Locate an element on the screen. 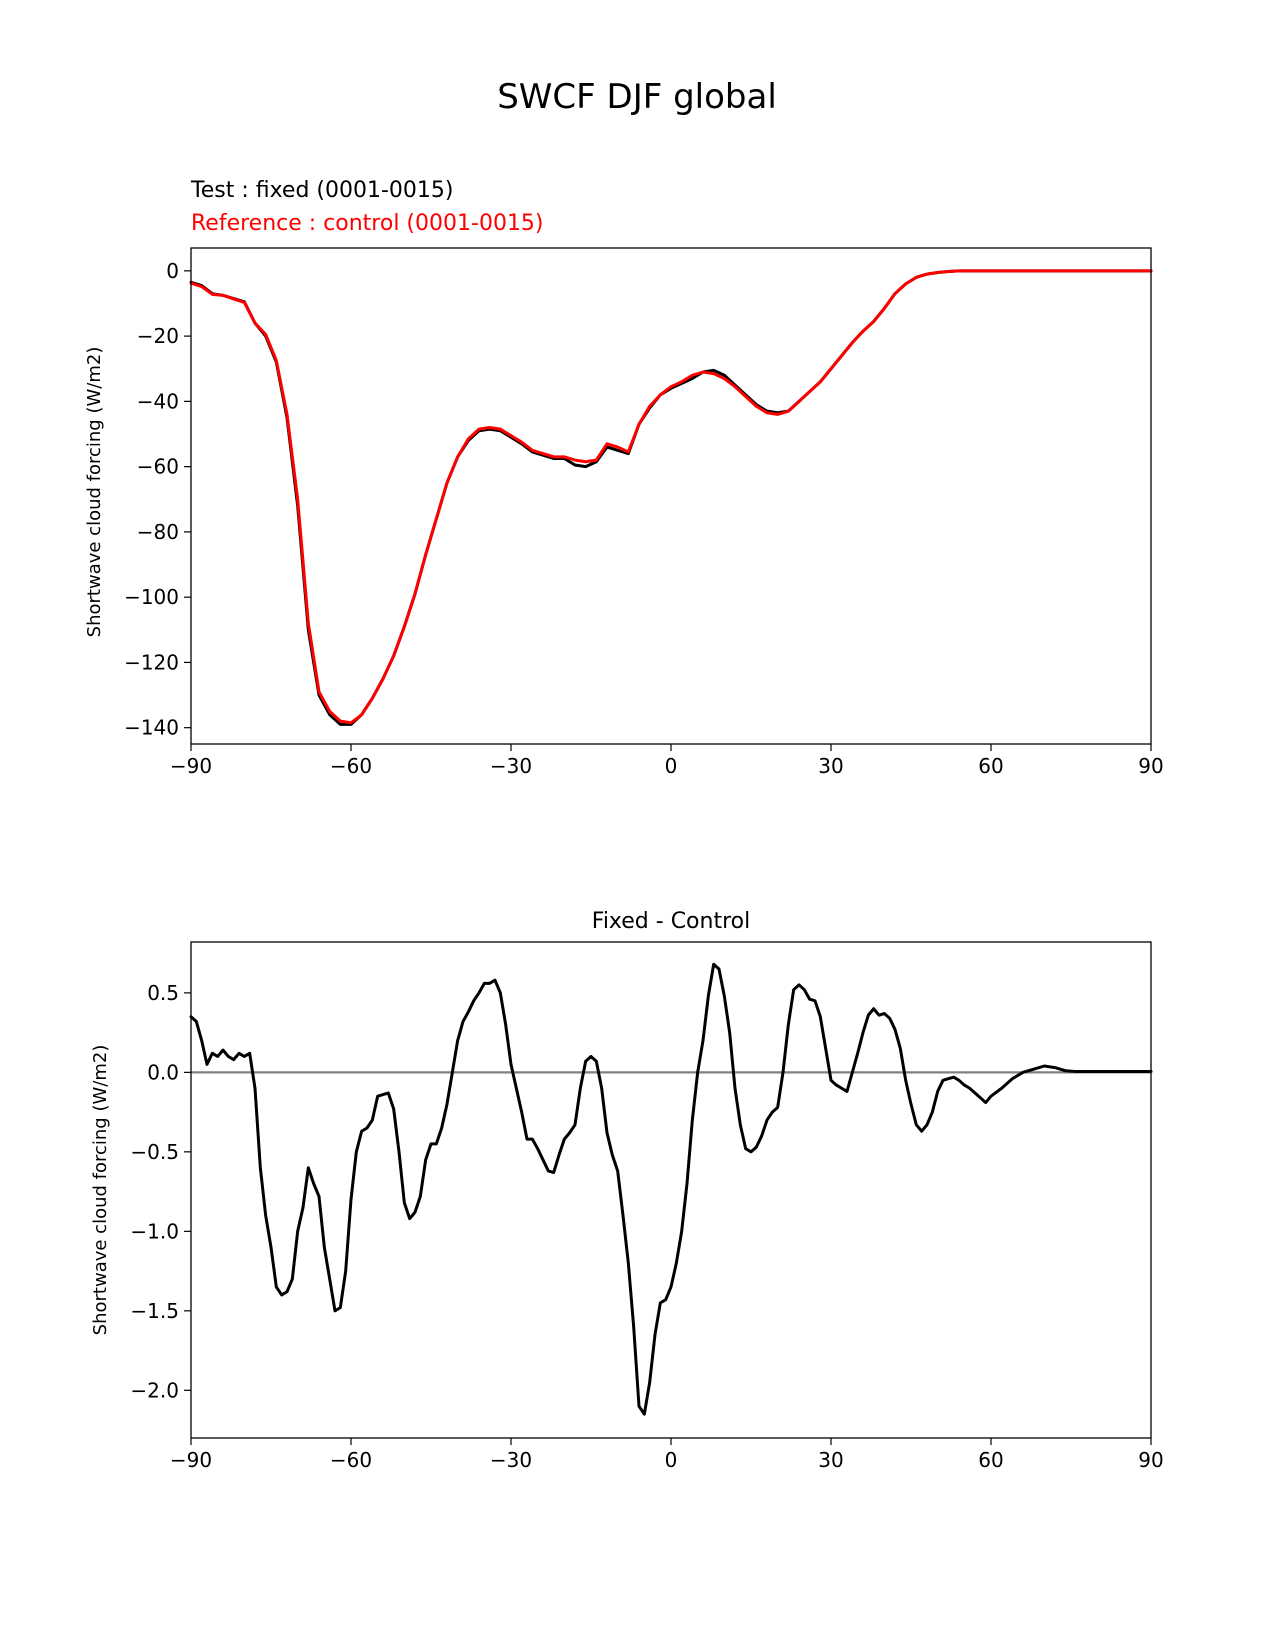  y-tick-label: −140 is located at coordinates (151, 728).